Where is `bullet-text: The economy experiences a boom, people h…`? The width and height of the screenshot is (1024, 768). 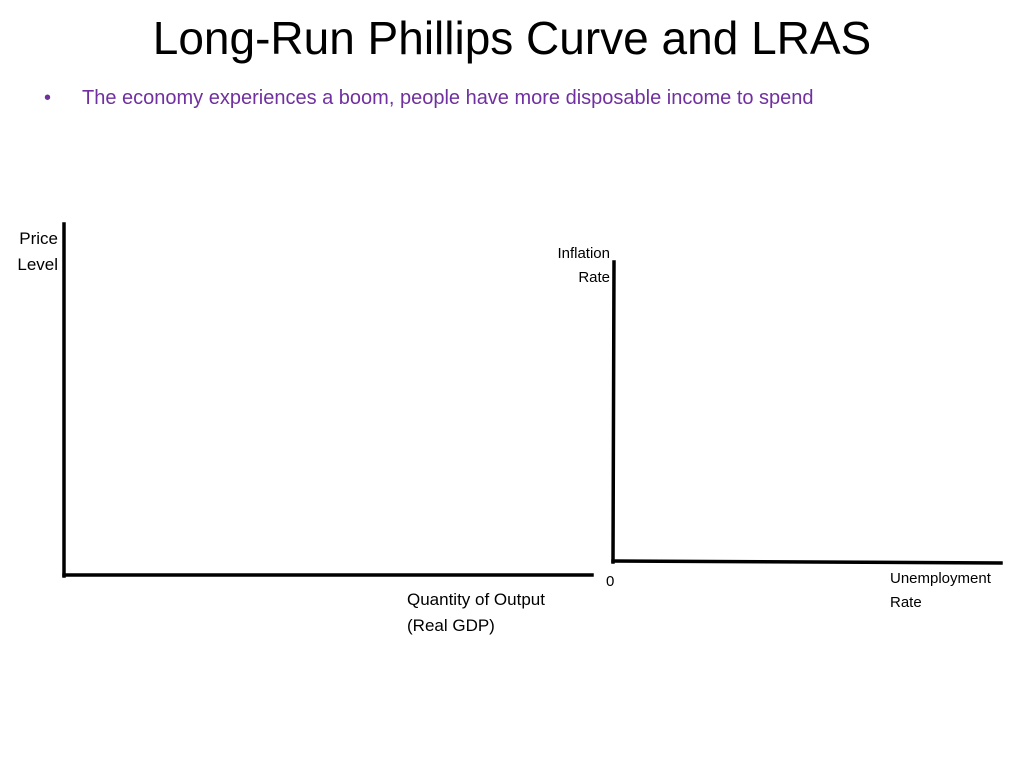 bullet-text: The economy experiences a boom, people h… is located at coordinates (448, 98).